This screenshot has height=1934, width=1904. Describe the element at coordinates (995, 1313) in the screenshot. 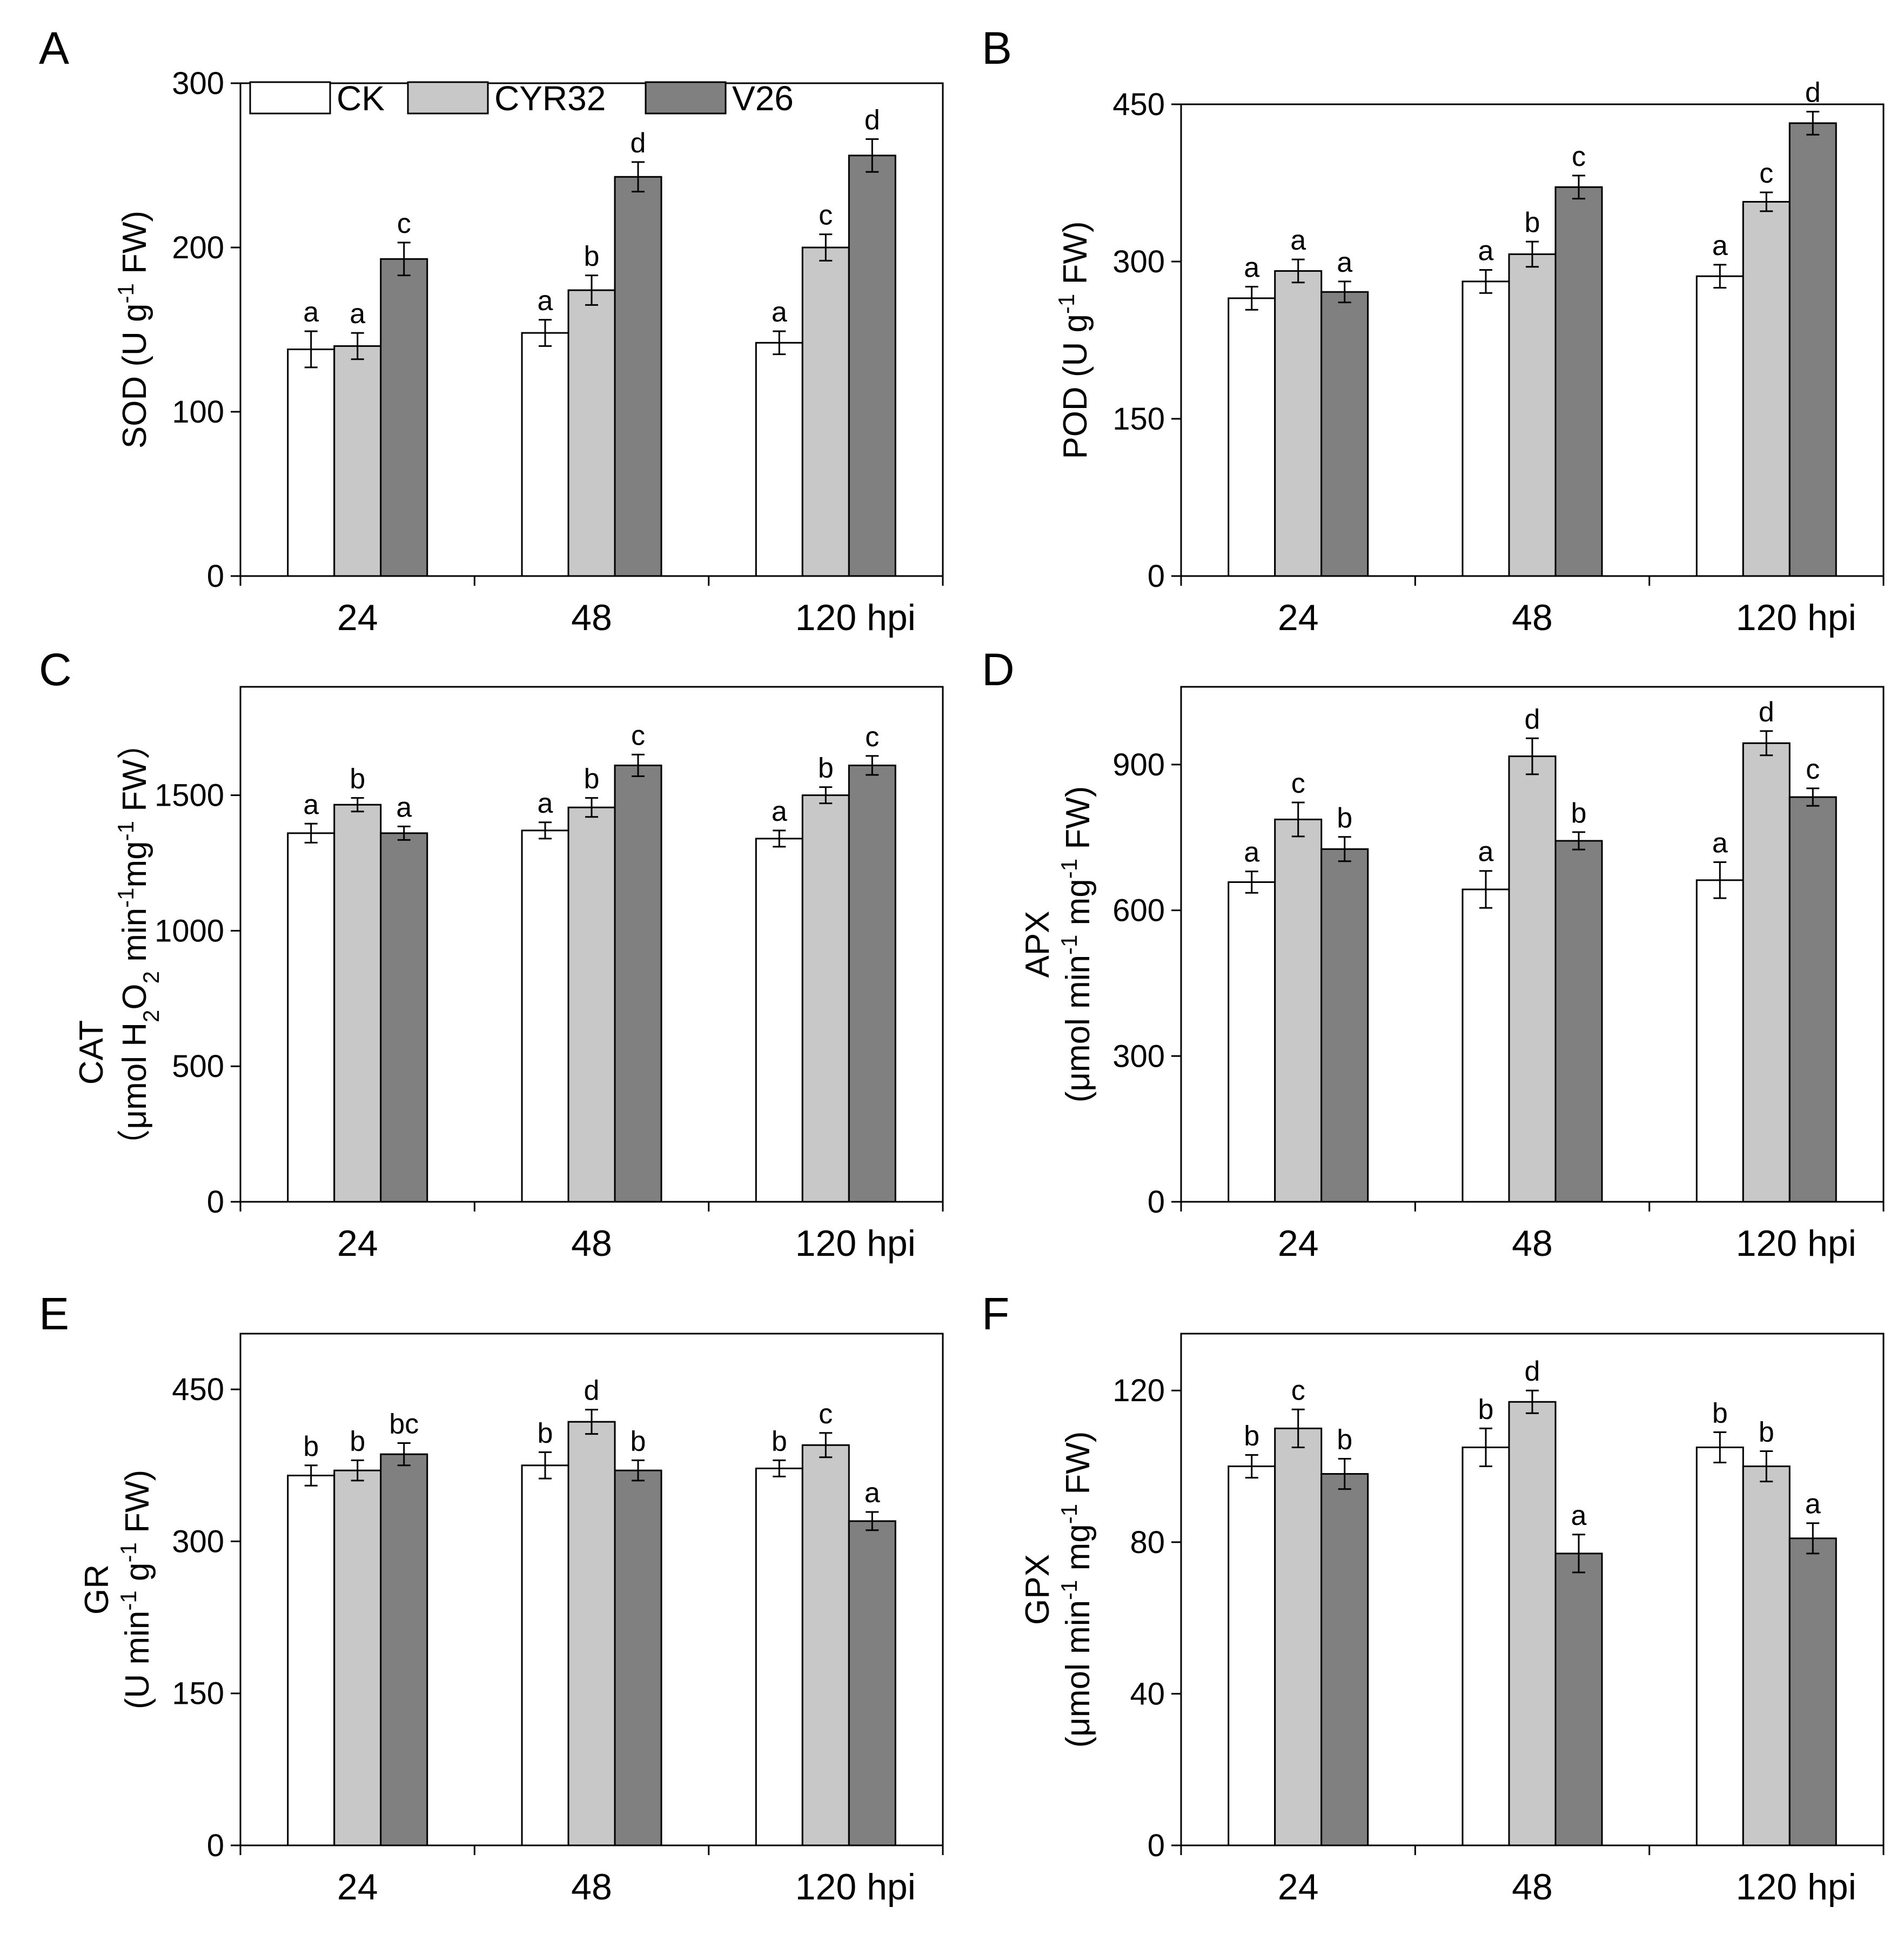

I see `panel-letter: F` at that location.